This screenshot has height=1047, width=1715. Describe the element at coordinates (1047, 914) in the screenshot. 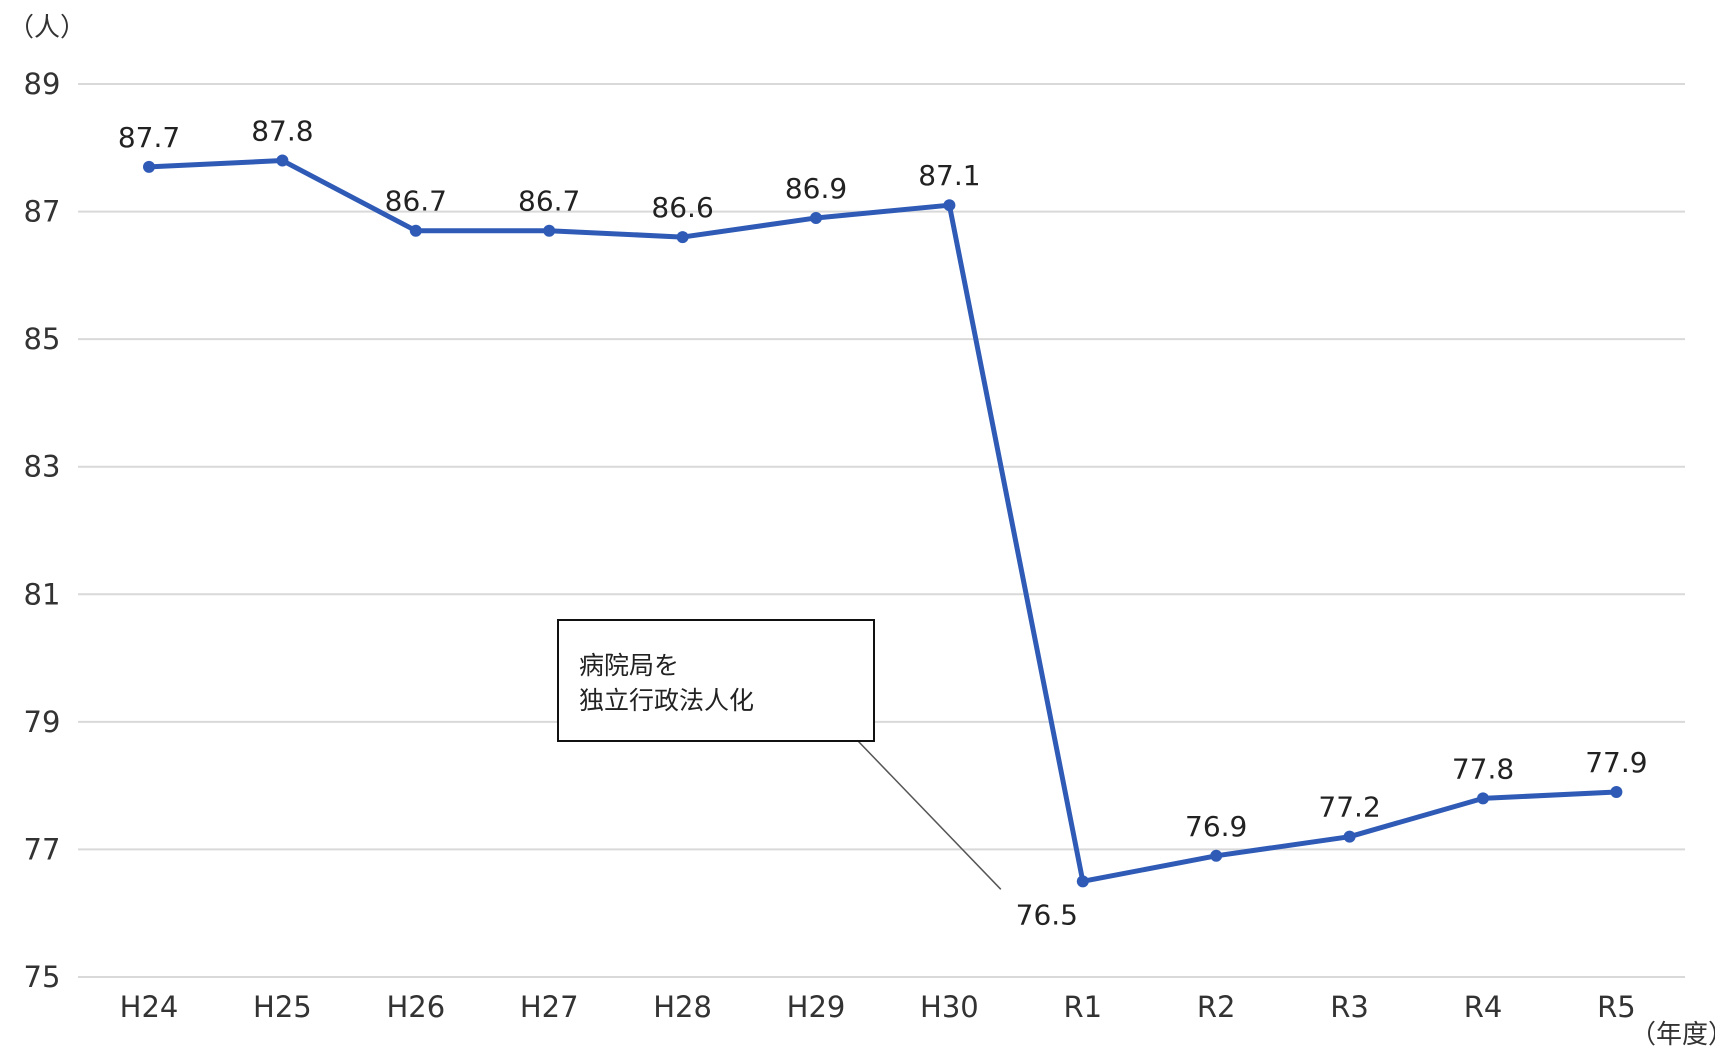

I see `data-label-R1: 76.5` at that location.